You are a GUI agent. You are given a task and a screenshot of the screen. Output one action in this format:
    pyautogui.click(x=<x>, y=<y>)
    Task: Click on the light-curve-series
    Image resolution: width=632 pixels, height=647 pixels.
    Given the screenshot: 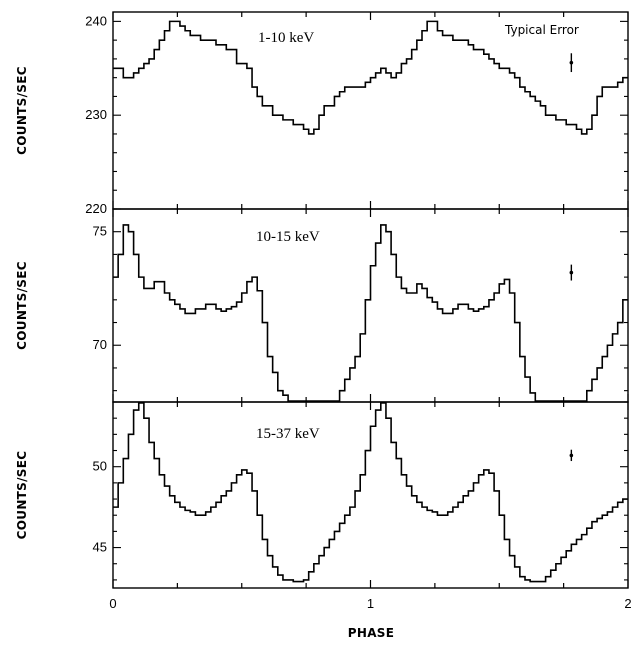 What is the action you would take?
    pyautogui.click(x=370, y=77)
    